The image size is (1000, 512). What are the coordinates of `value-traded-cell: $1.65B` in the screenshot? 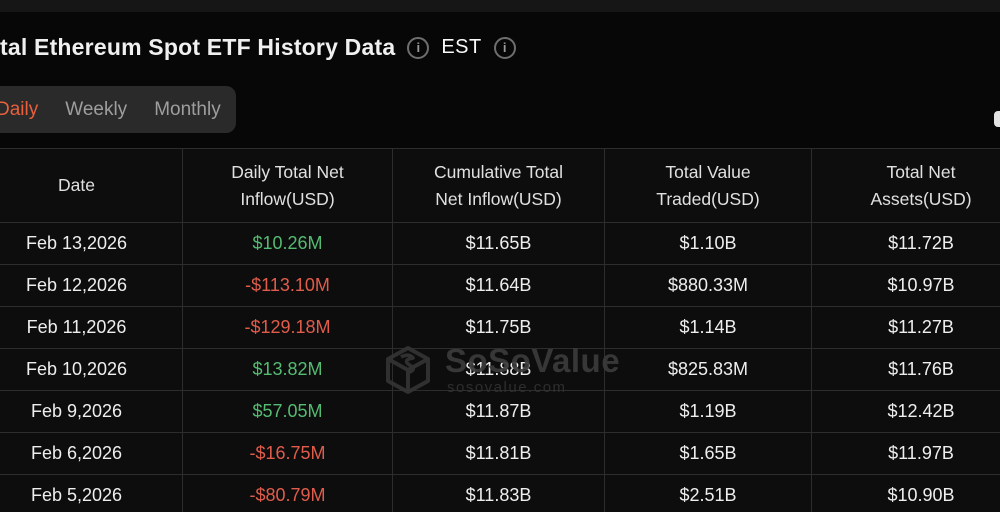 It's located at (708, 453).